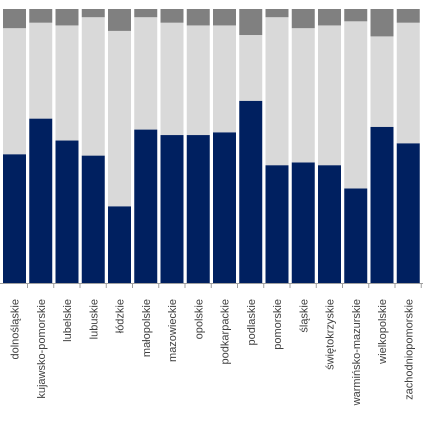  I want to click on x-tick-label: pomorskie, so click(278, 324).